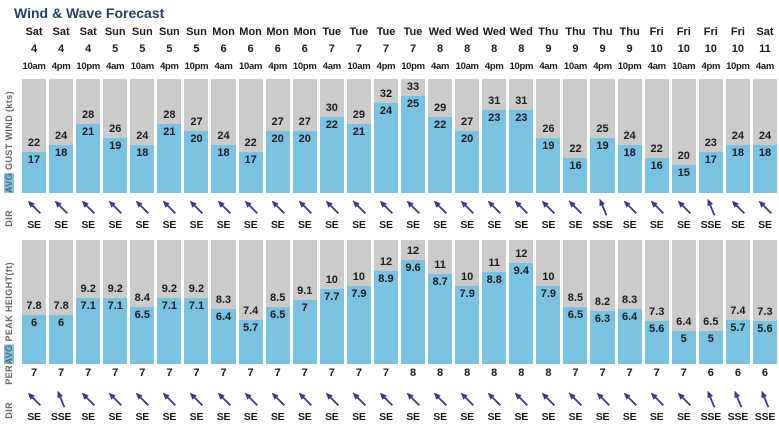 The image size is (779, 432). Describe the element at coordinates (494, 136) in the screenshot. I see `wind-bar: 31 23` at that location.